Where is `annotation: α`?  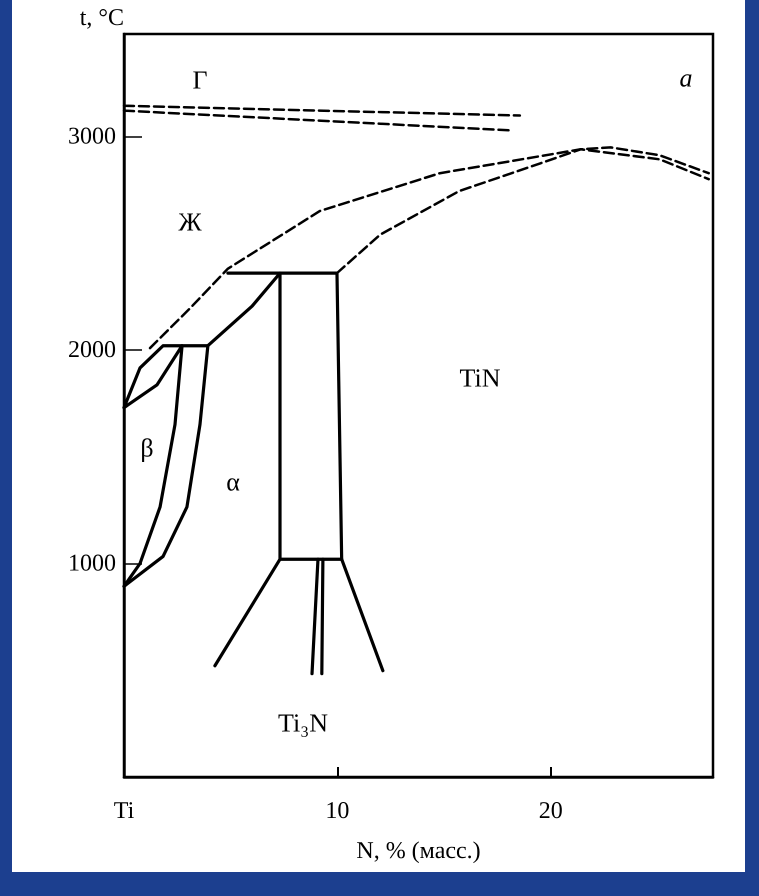
annotation: α is located at coordinates (233, 482).